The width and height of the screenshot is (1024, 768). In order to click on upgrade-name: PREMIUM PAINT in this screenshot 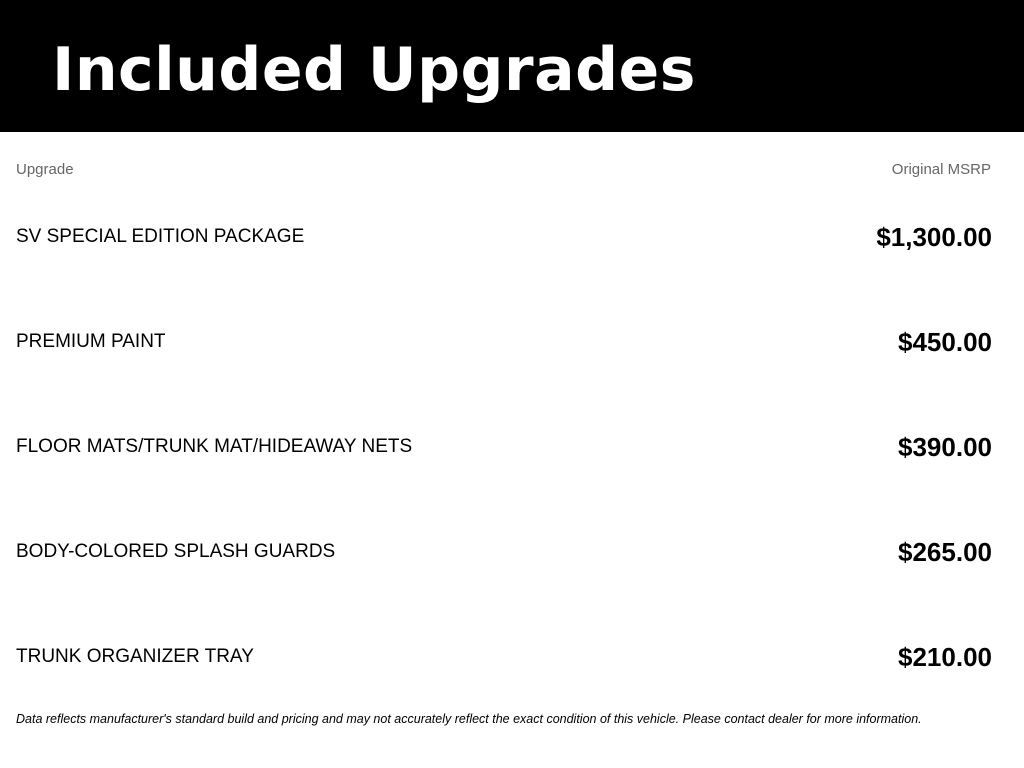, I will do `click(91, 341)`.